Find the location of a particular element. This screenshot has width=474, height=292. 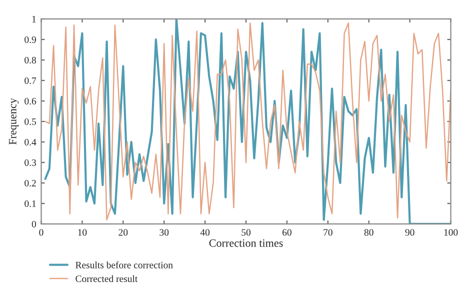

x-tick-label: 30 is located at coordinates (164, 232).